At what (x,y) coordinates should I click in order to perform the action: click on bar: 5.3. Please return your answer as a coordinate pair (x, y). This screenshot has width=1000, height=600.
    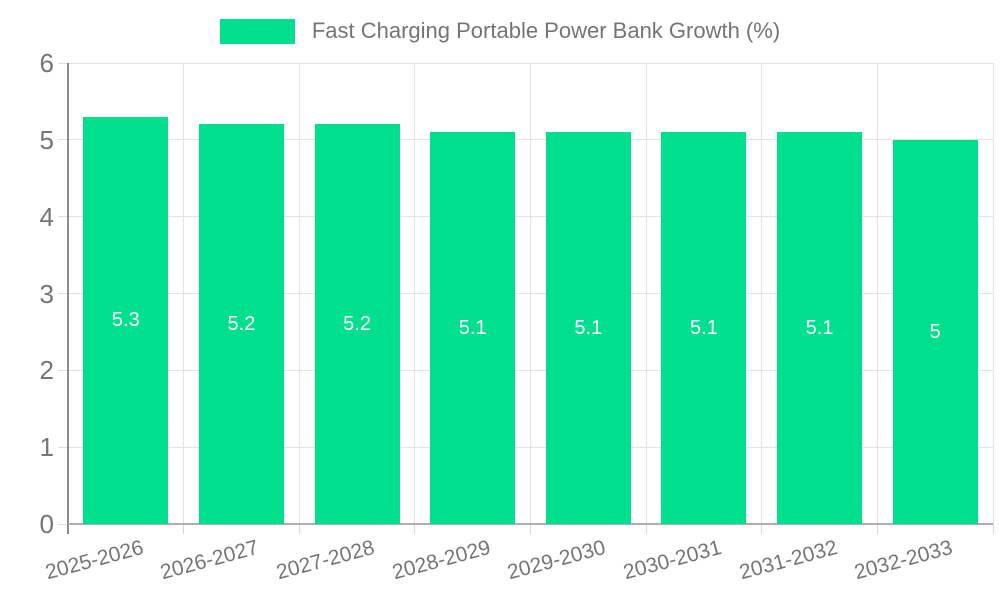
    Looking at the image, I should click on (126, 320).